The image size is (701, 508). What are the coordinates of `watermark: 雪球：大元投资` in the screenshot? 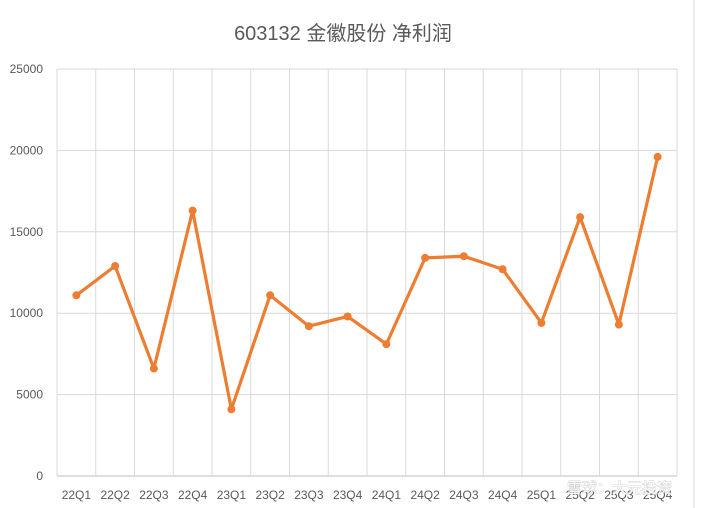 It's located at (619, 488).